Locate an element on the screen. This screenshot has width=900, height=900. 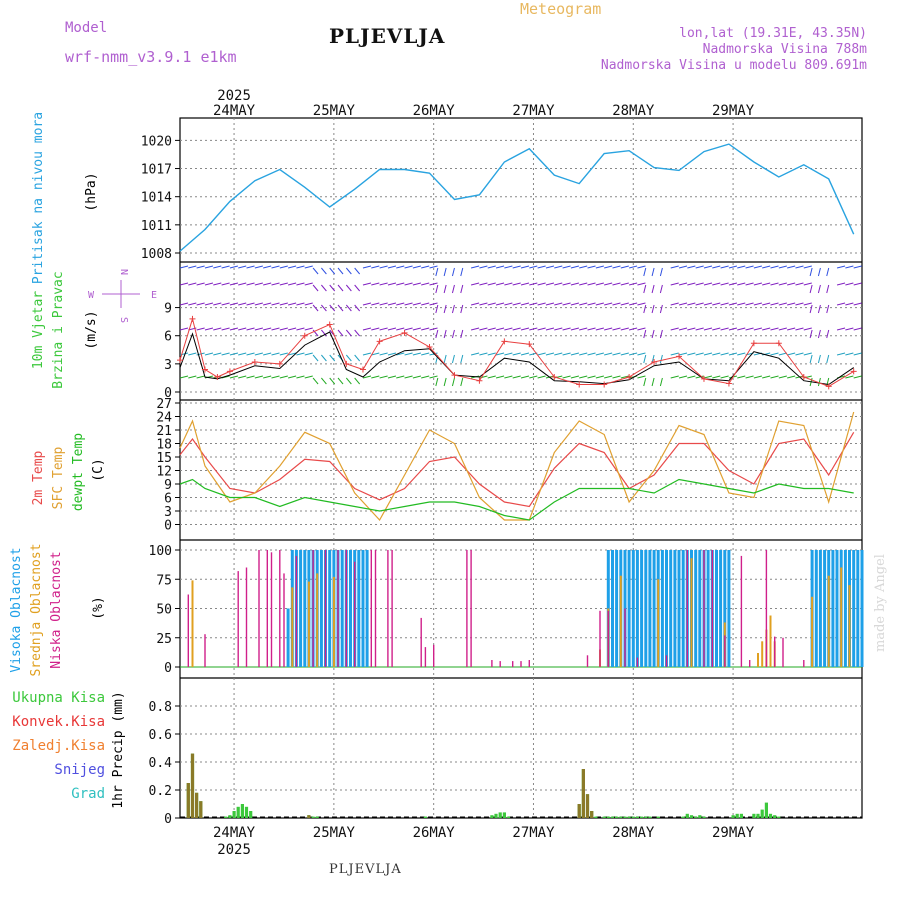
wind-arrows is located at coordinates (520, 326).